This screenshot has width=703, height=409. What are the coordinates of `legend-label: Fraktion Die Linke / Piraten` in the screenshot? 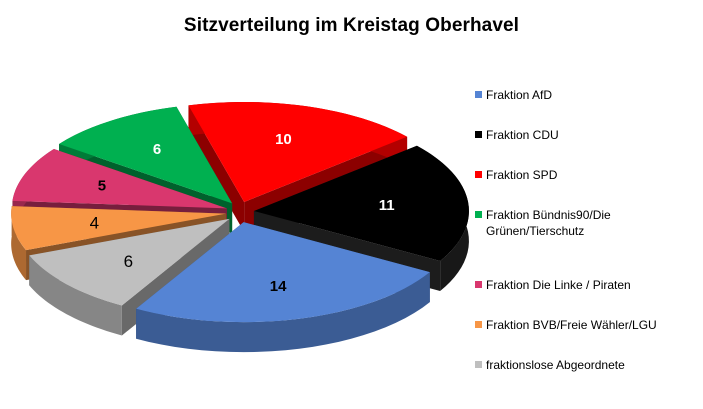 It's located at (558, 285).